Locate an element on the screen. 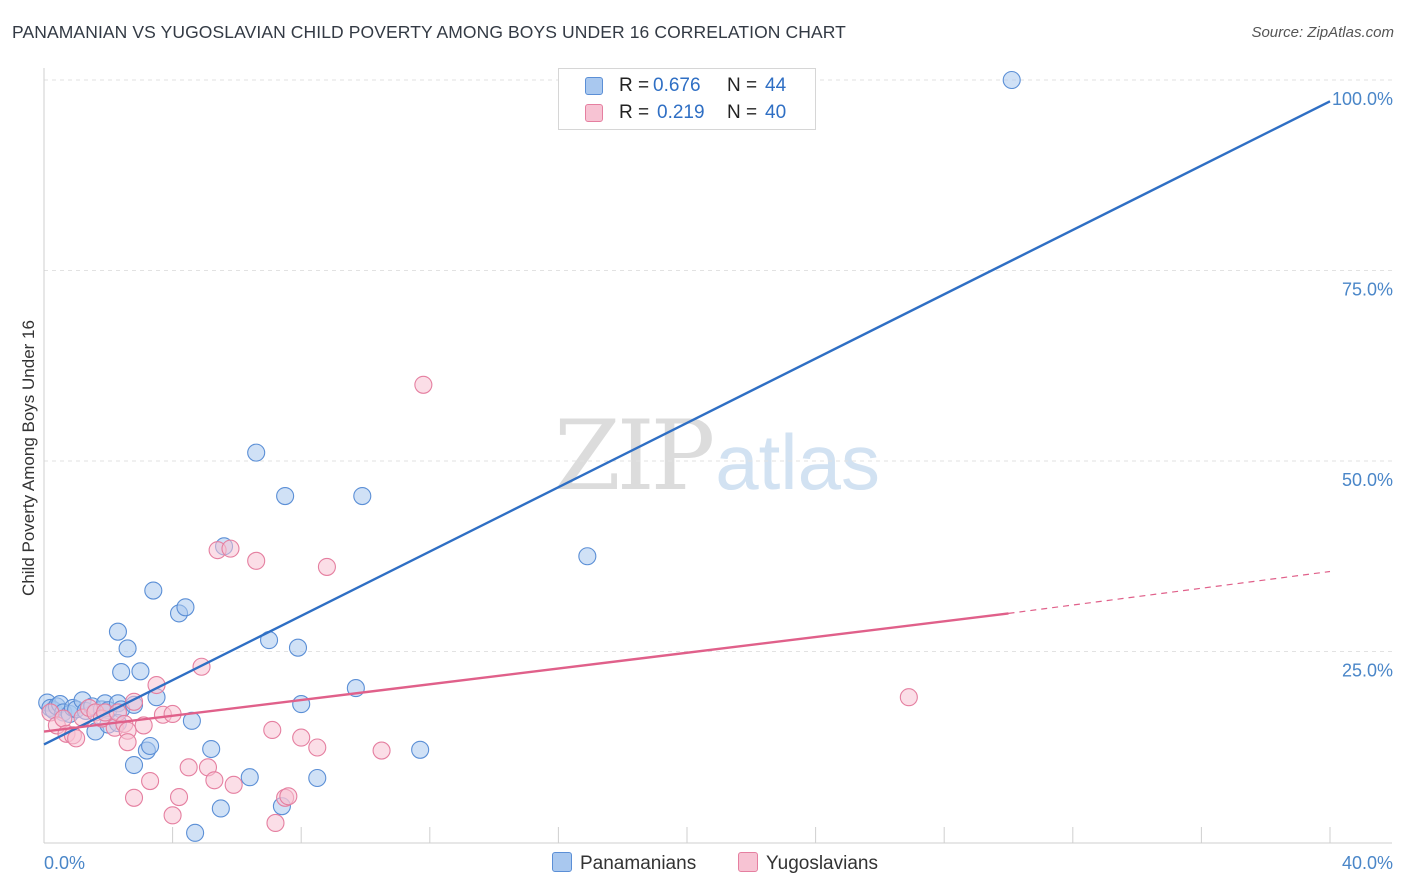  bottom-legend-panamanians: Panamanians is located at coordinates (624, 863).